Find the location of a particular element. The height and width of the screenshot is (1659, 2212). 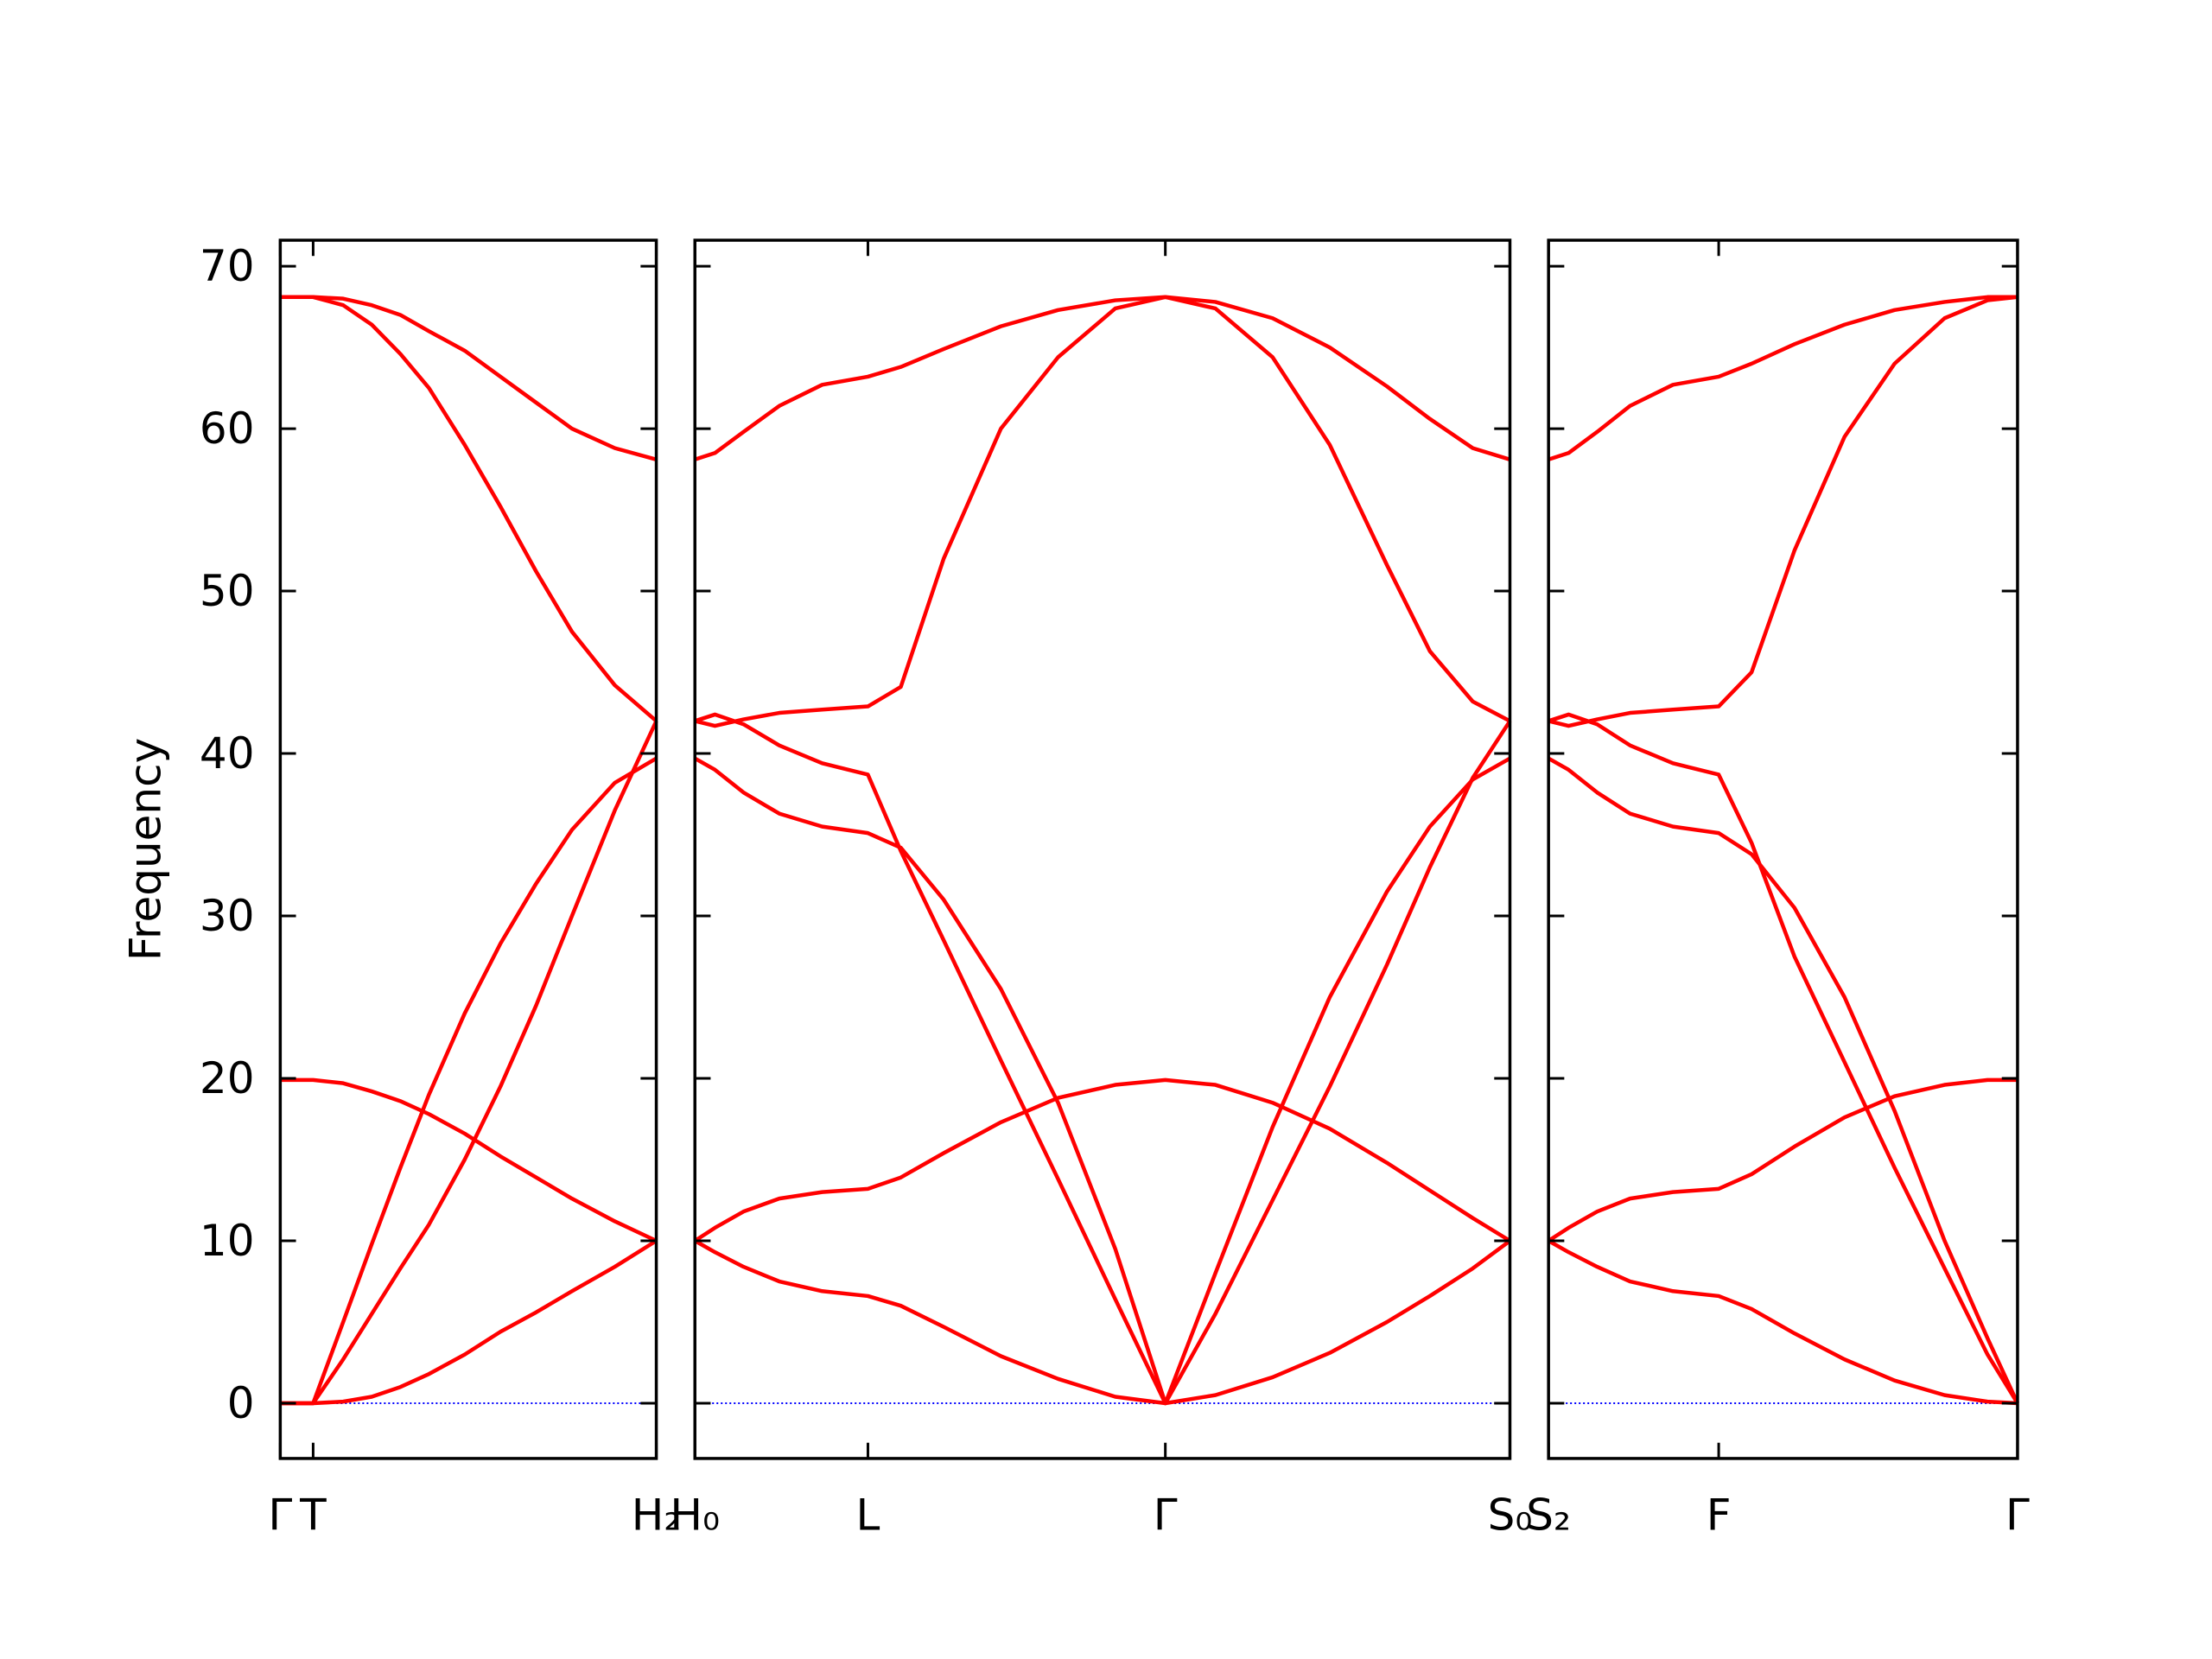

x-tick-label: S₀ is located at coordinates (1510, 1516).